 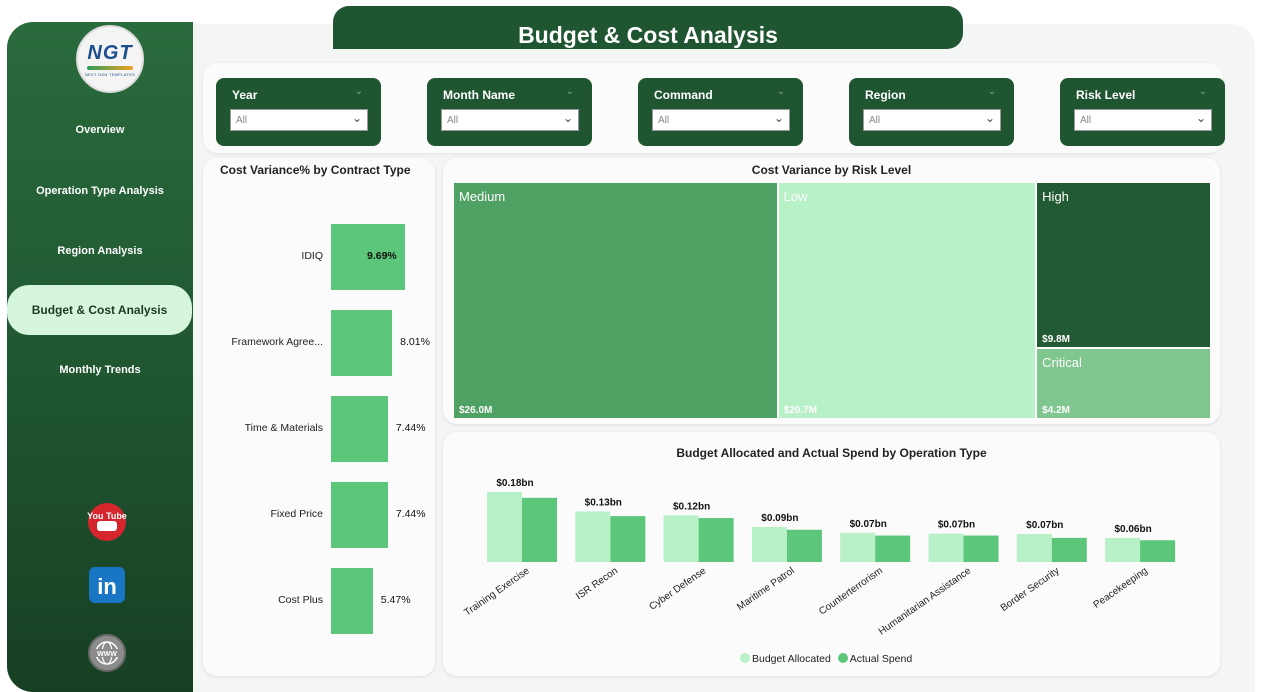 What do you see at coordinates (299, 120) in the screenshot?
I see `year-dropdown: All ⌄` at bounding box center [299, 120].